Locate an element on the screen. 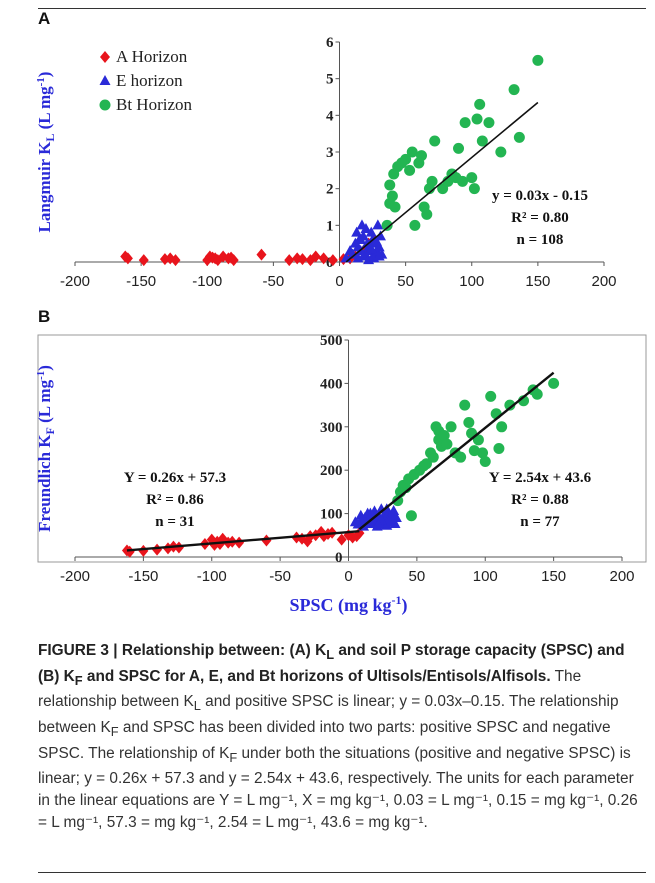 The width and height of the screenshot is (655, 883). x-tick-label: 50 is located at coordinates (405, 281).